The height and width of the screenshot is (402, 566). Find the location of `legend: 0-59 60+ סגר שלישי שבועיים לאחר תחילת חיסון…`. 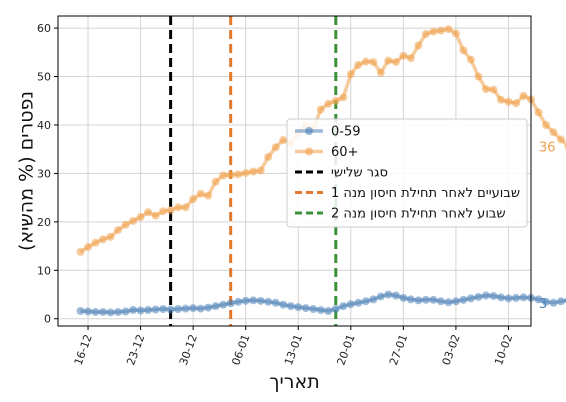

legend: 0-59 60+ סגר שלישי שבועיים לאחר תחילת חיסון… is located at coordinates (407, 173).